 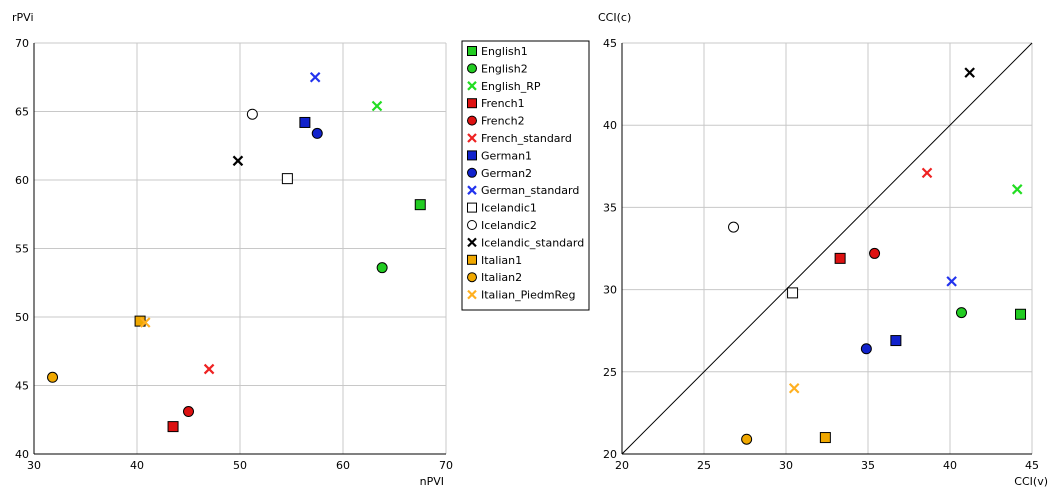 I want to click on x-tick-label: 20, so click(x=622, y=465).